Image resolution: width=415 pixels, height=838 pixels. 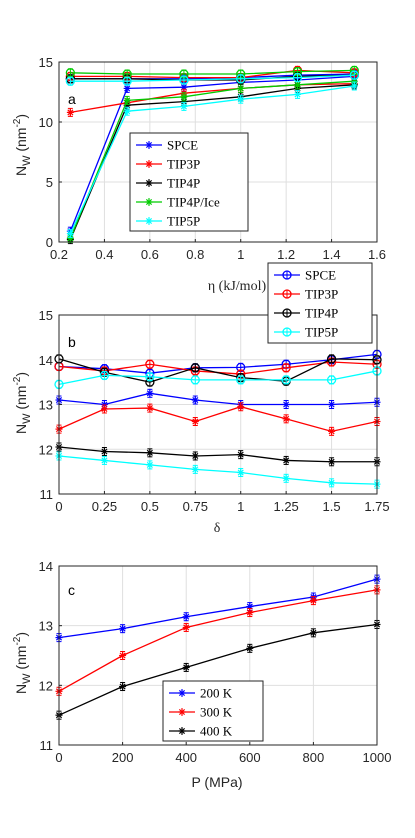 What do you see at coordinates (46, 62) in the screenshot?
I see `y-tick-label: 15` at bounding box center [46, 62].